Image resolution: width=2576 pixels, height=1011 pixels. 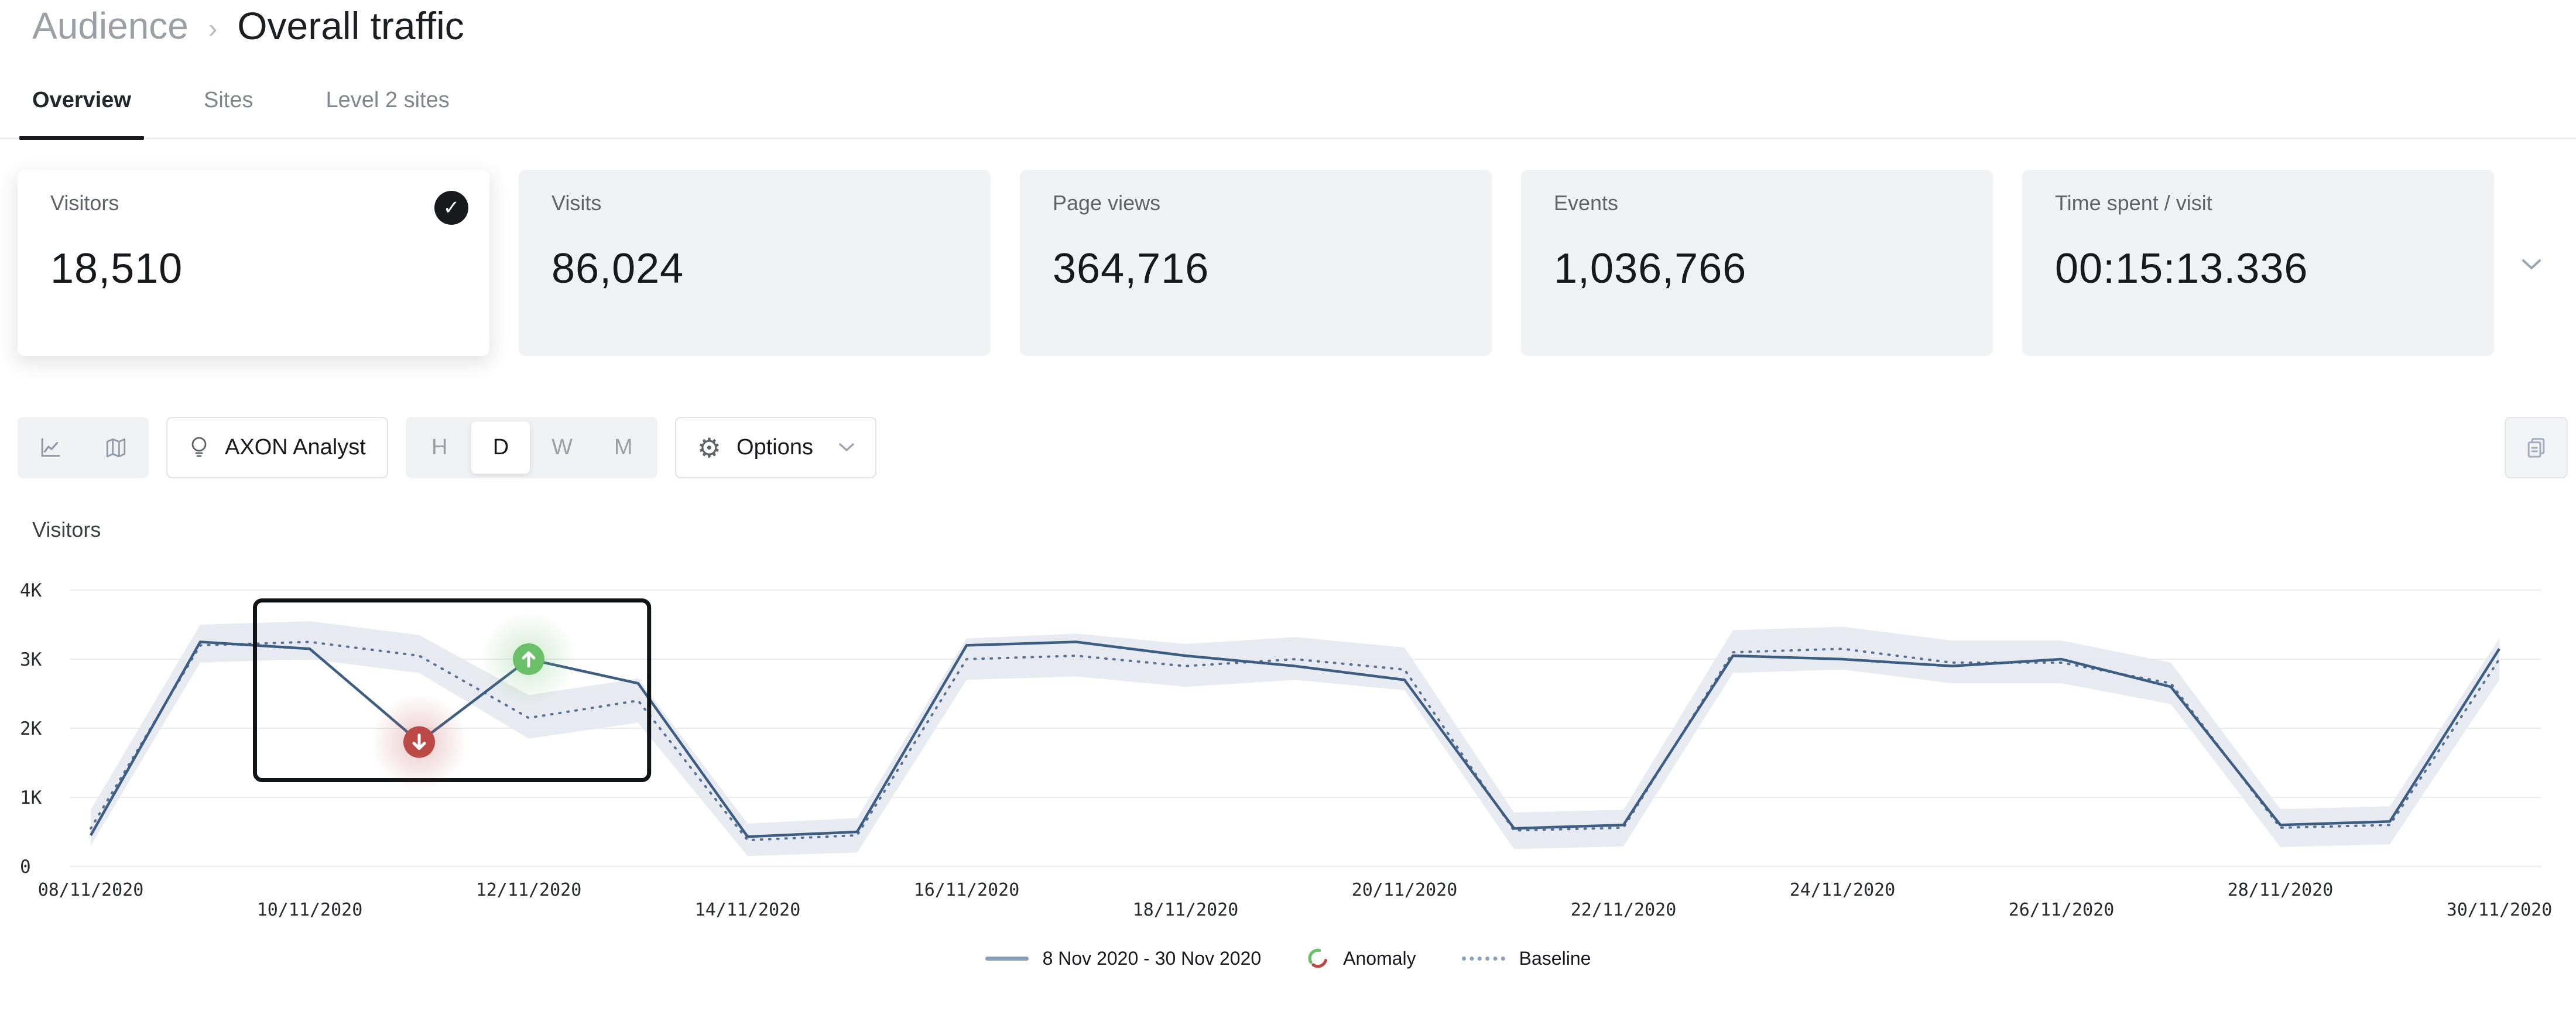 What do you see at coordinates (25, 867) in the screenshot?
I see `svg-text: 0` at bounding box center [25, 867].